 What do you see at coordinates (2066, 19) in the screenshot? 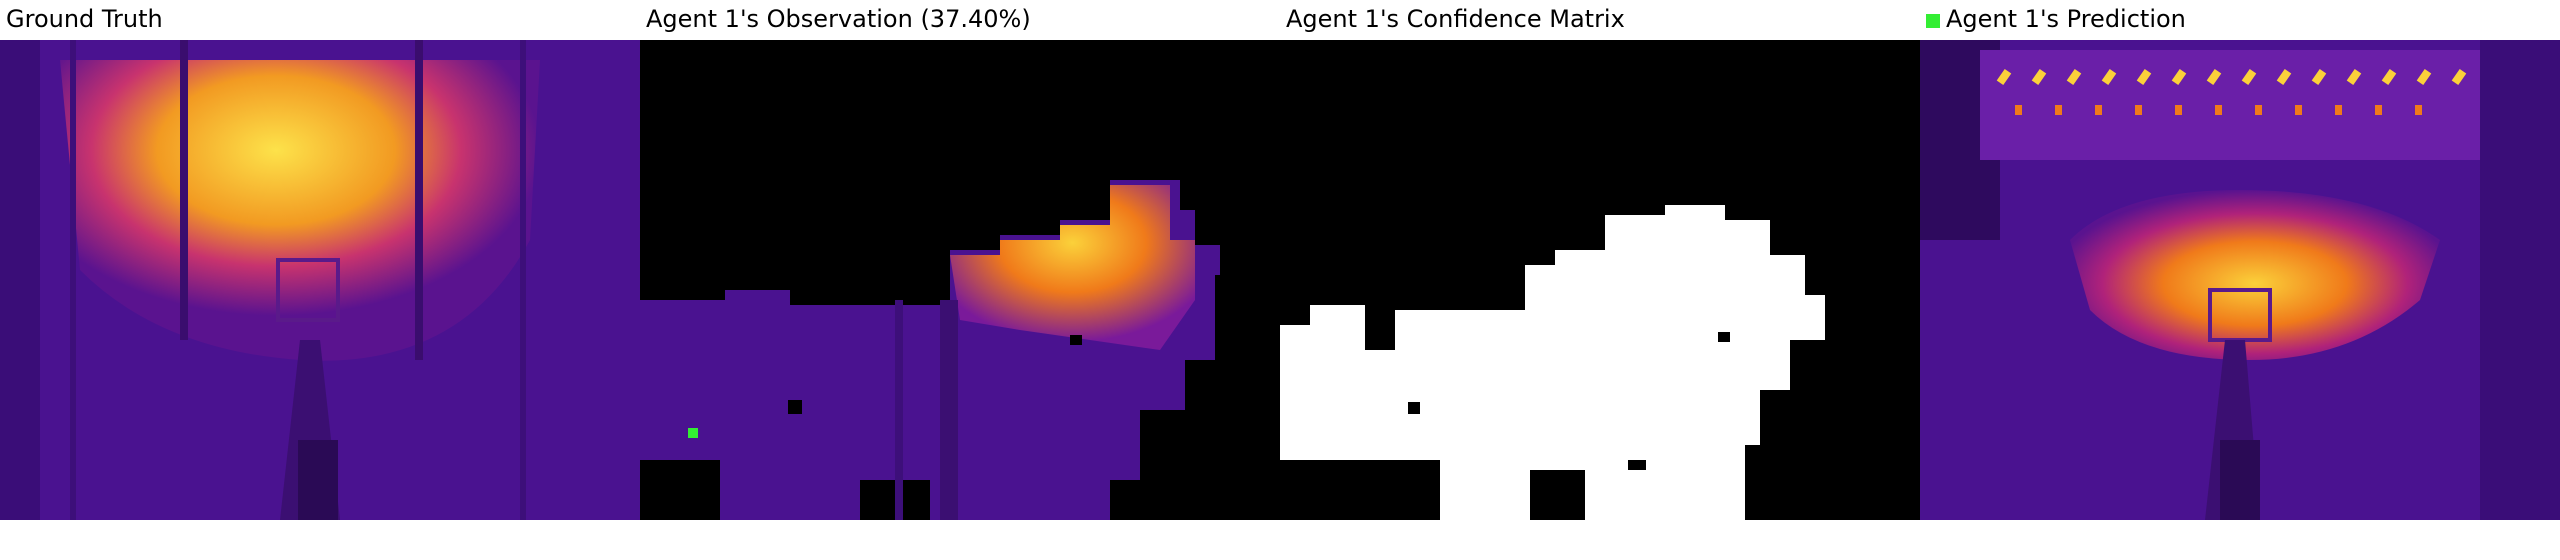
I see `prediction-title: Agent 1's Prediction` at bounding box center [2066, 19].